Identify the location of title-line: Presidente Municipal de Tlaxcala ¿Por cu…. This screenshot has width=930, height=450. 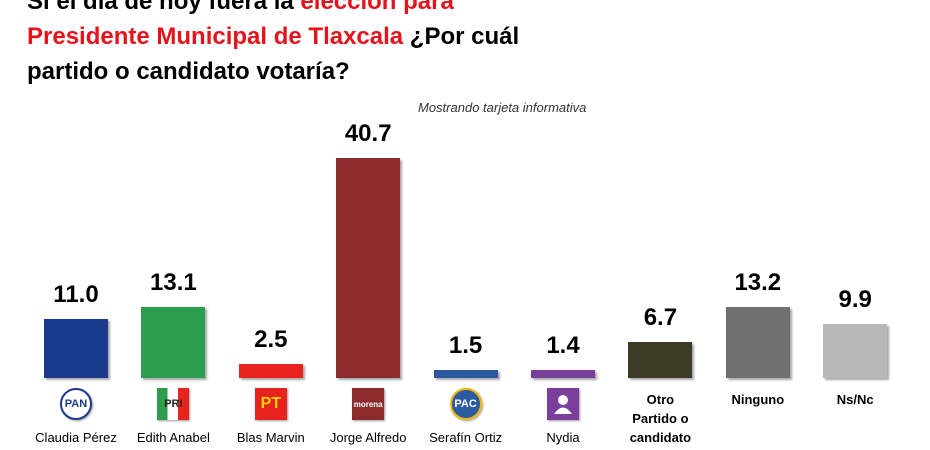
(273, 36).